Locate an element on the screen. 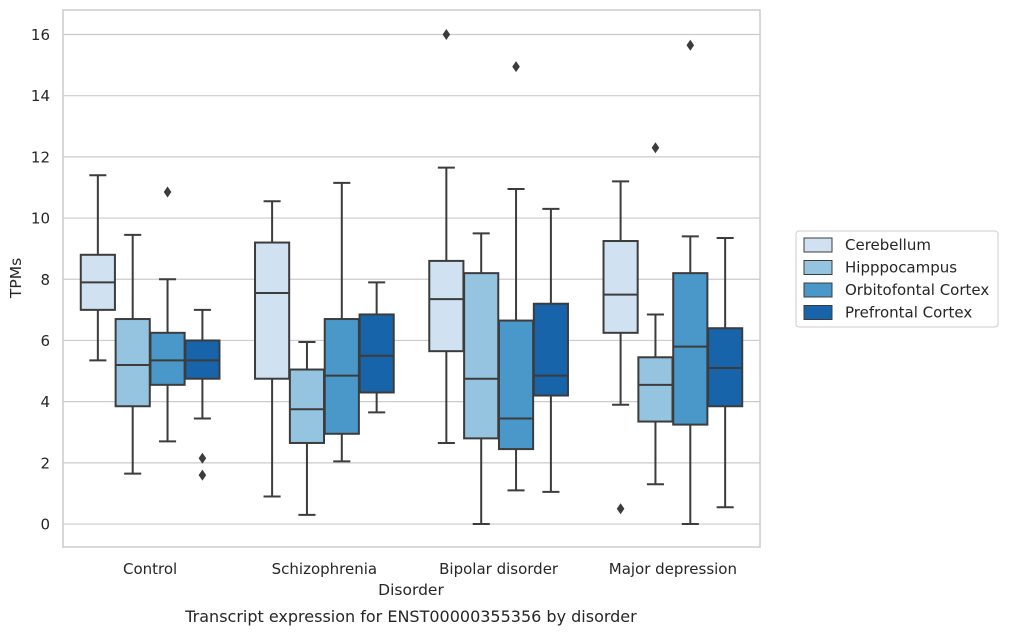 Image resolution: width=1009 pixels, height=634 pixels. legend-frame is located at coordinates (897, 279).